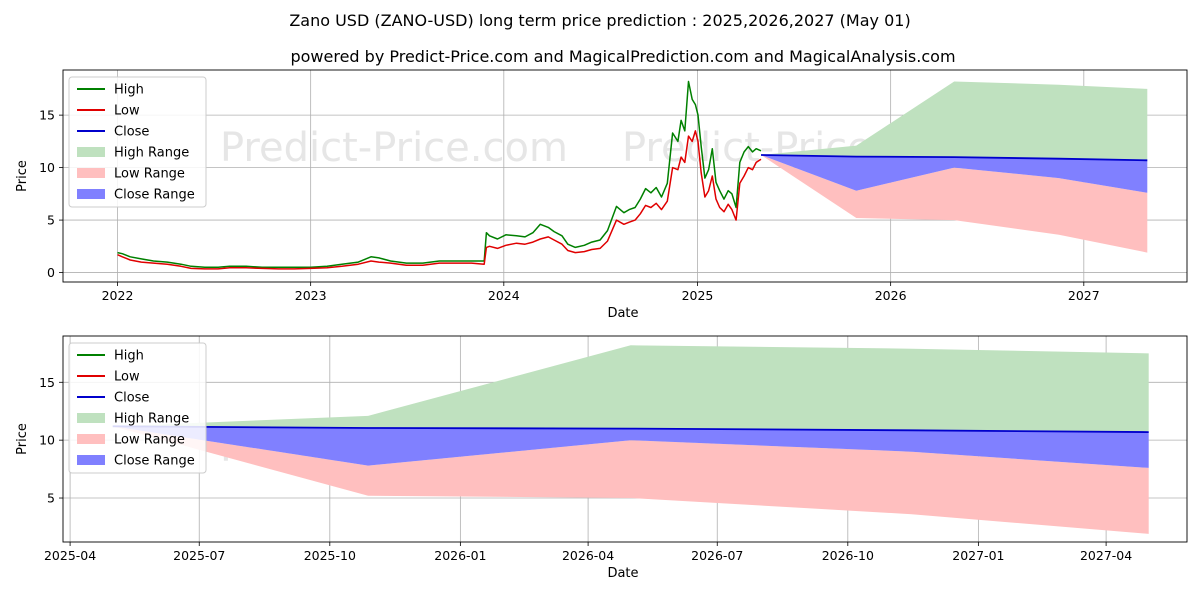 This screenshot has height=600, width=1200. I want to click on x-tick-label: 2026-01, so click(460, 555).